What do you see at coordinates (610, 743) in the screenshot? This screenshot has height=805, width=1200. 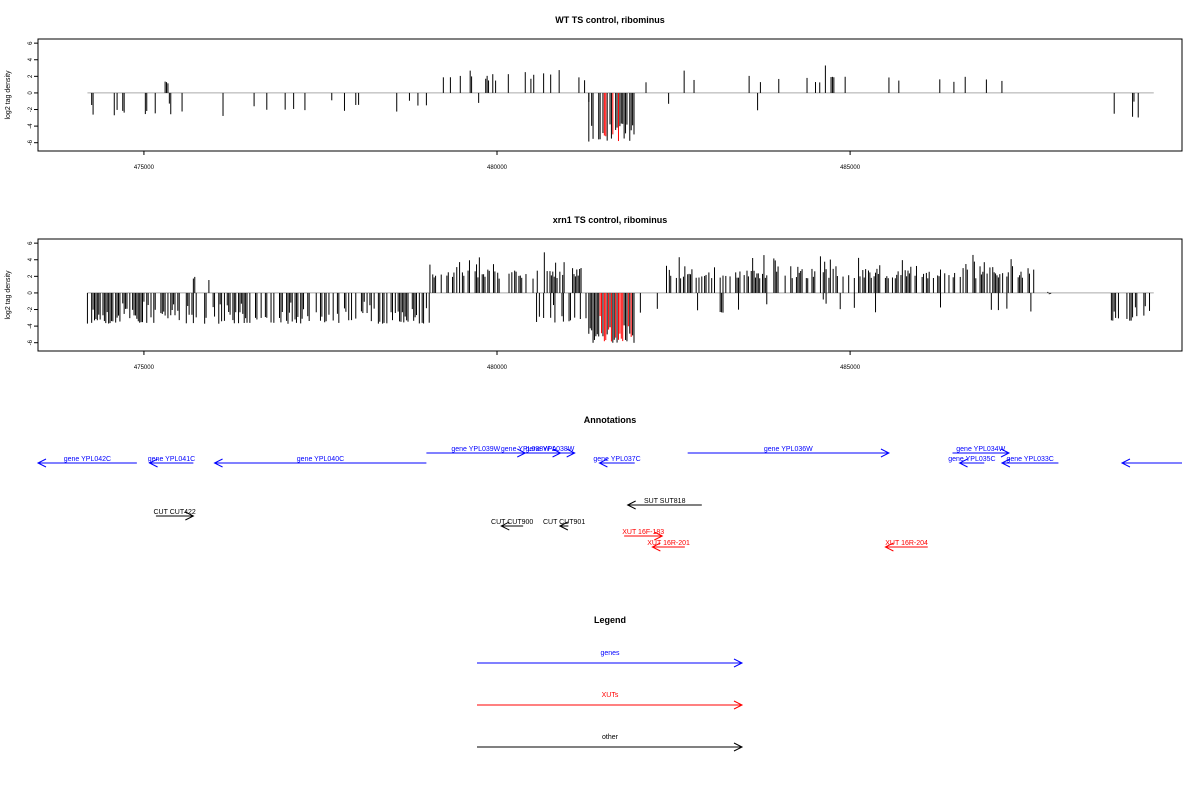 I see `legend-item-other: other` at bounding box center [610, 743].